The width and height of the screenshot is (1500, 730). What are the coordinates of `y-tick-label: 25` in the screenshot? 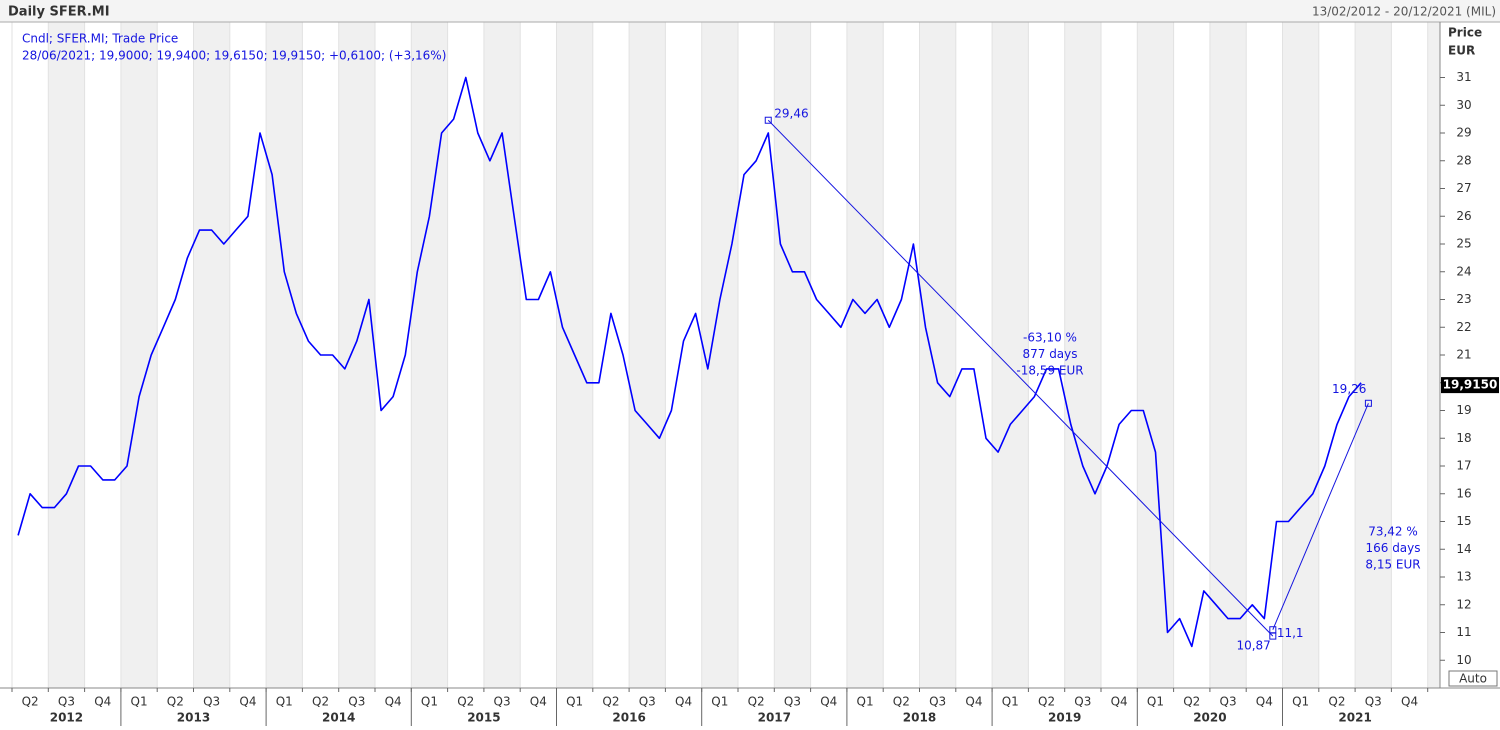 It's located at (1463, 244).